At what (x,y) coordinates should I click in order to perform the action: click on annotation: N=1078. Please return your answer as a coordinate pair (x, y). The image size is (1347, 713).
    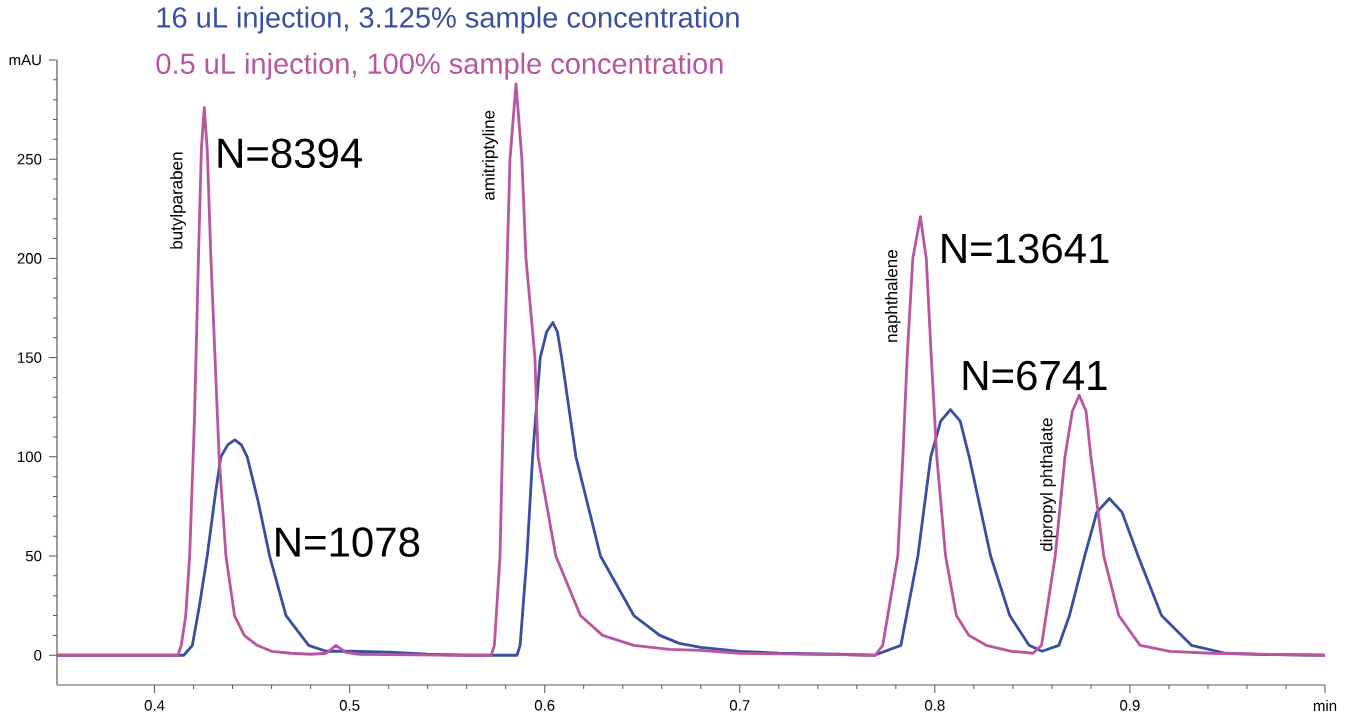
    Looking at the image, I should click on (348, 542).